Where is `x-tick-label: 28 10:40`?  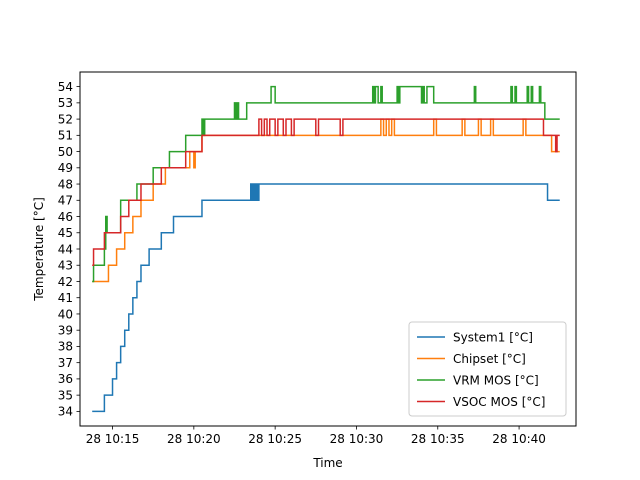
x-tick-label: 28 10:40 is located at coordinates (519, 439).